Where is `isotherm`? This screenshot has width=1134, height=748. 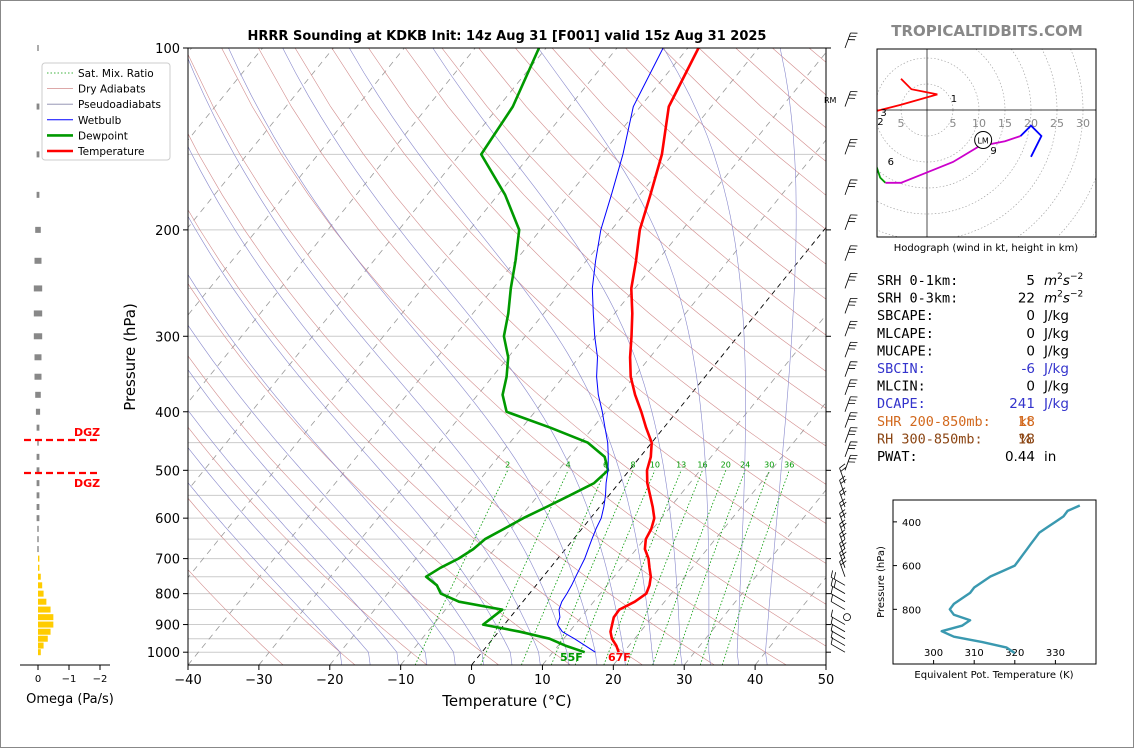
isotherm is located at coordinates (332, 226).